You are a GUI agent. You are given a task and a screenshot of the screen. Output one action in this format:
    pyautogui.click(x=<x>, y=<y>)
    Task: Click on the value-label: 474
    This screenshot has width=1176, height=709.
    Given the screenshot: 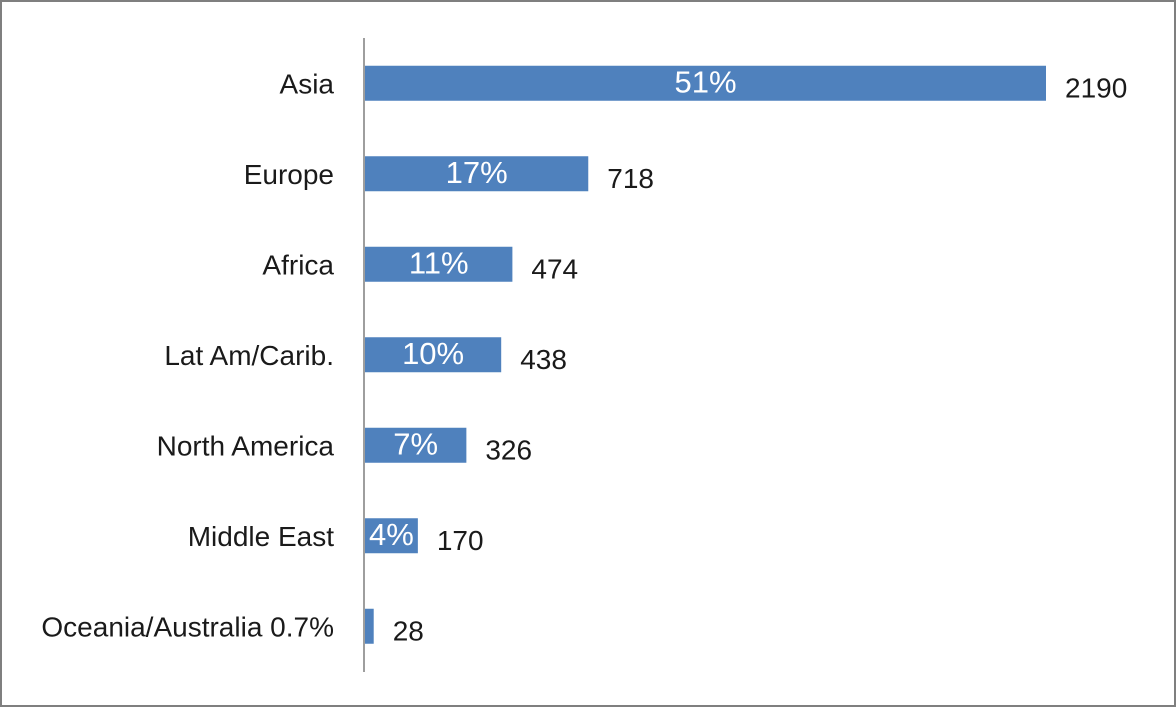 What is the action you would take?
    pyautogui.click(x=554, y=268)
    